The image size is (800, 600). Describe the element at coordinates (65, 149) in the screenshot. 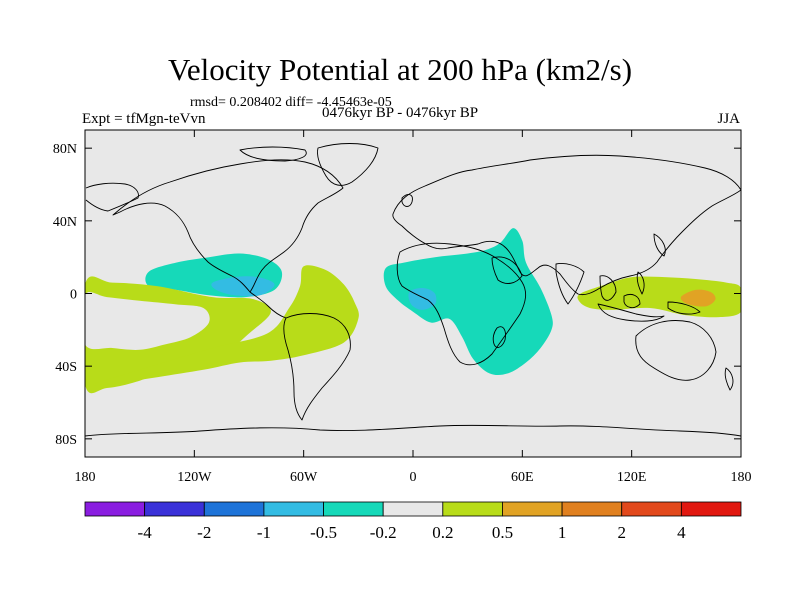

I see `lat-tick-label: 80N` at that location.